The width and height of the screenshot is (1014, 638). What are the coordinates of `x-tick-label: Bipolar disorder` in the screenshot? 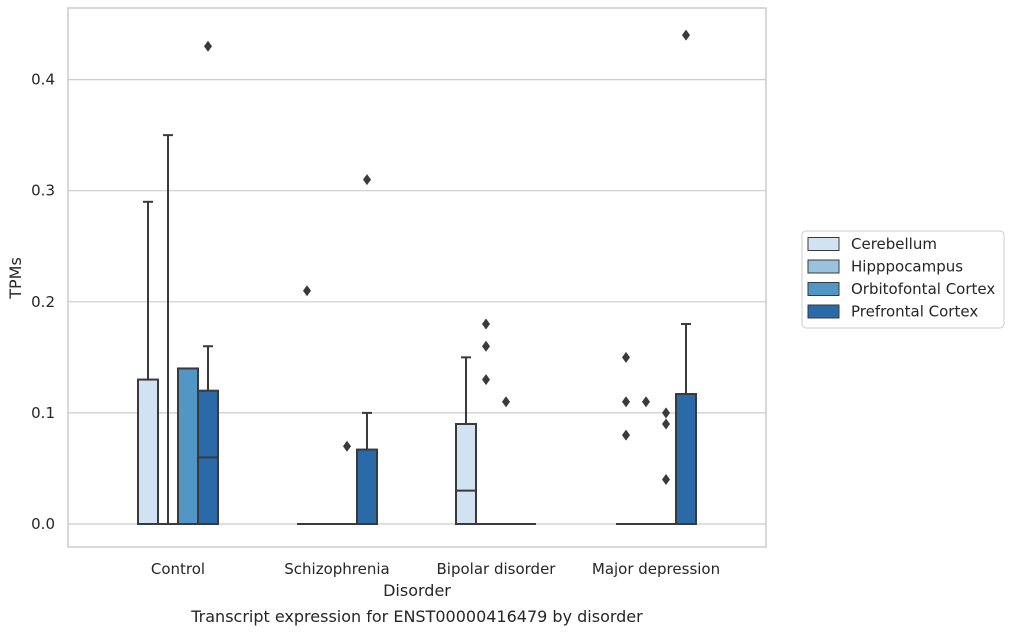 It's located at (497, 569).